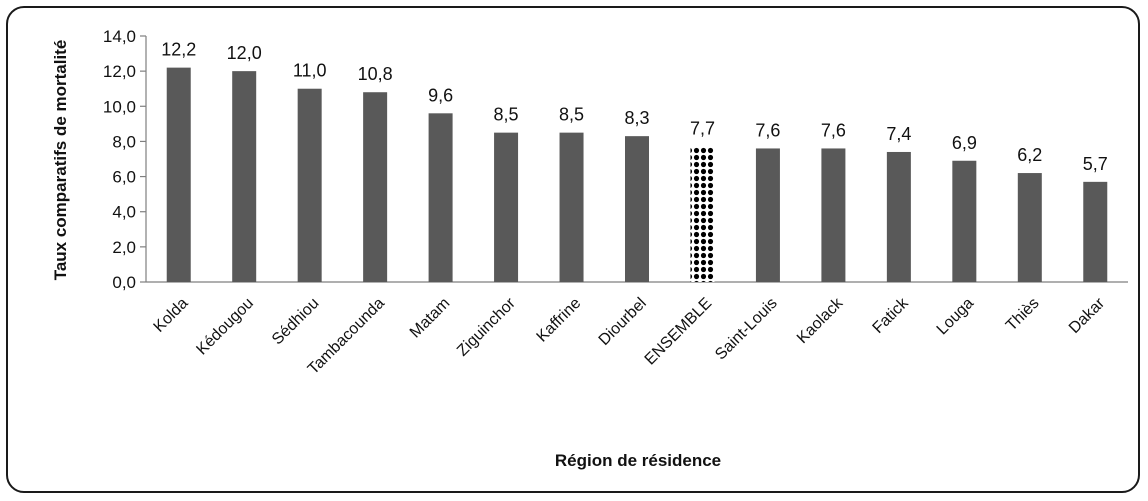 The height and width of the screenshot is (501, 1148). What do you see at coordinates (486, 326) in the screenshot?
I see `category-label: Ziguinchor` at bounding box center [486, 326].